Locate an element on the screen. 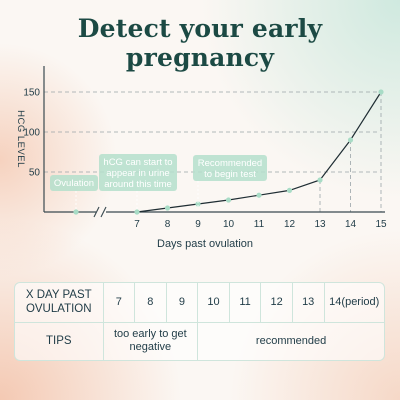 This screenshot has width=400, height=400. table-cell: 13 is located at coordinates (308, 303).